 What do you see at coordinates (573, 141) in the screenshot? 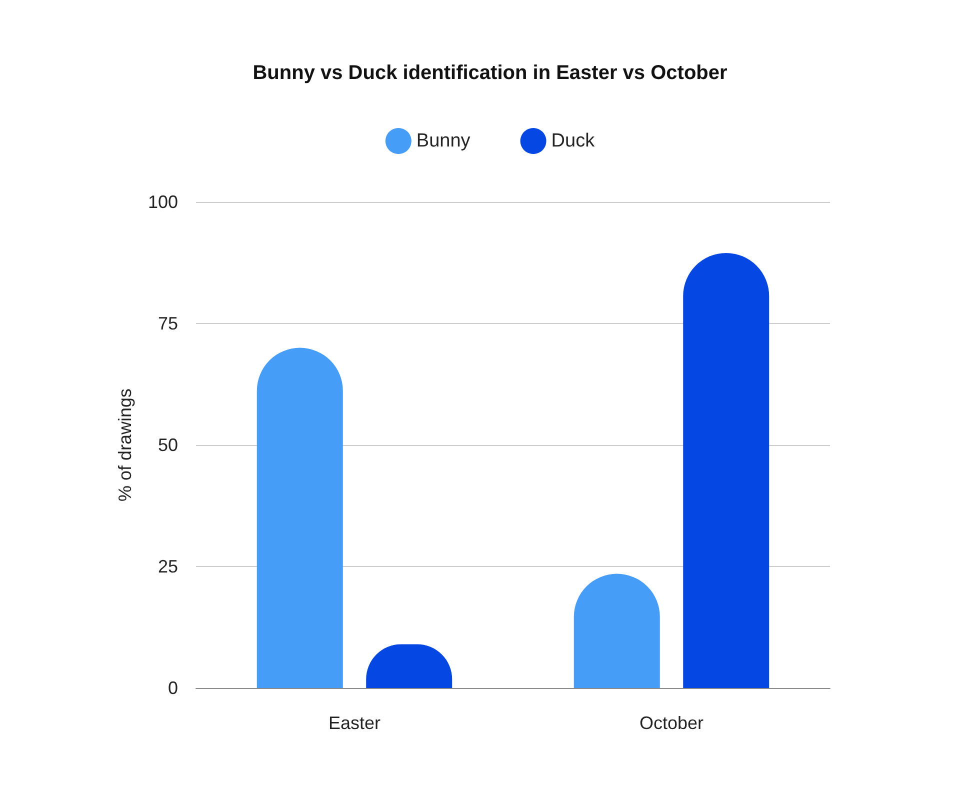
I see `legend-label: Duck` at bounding box center [573, 141].